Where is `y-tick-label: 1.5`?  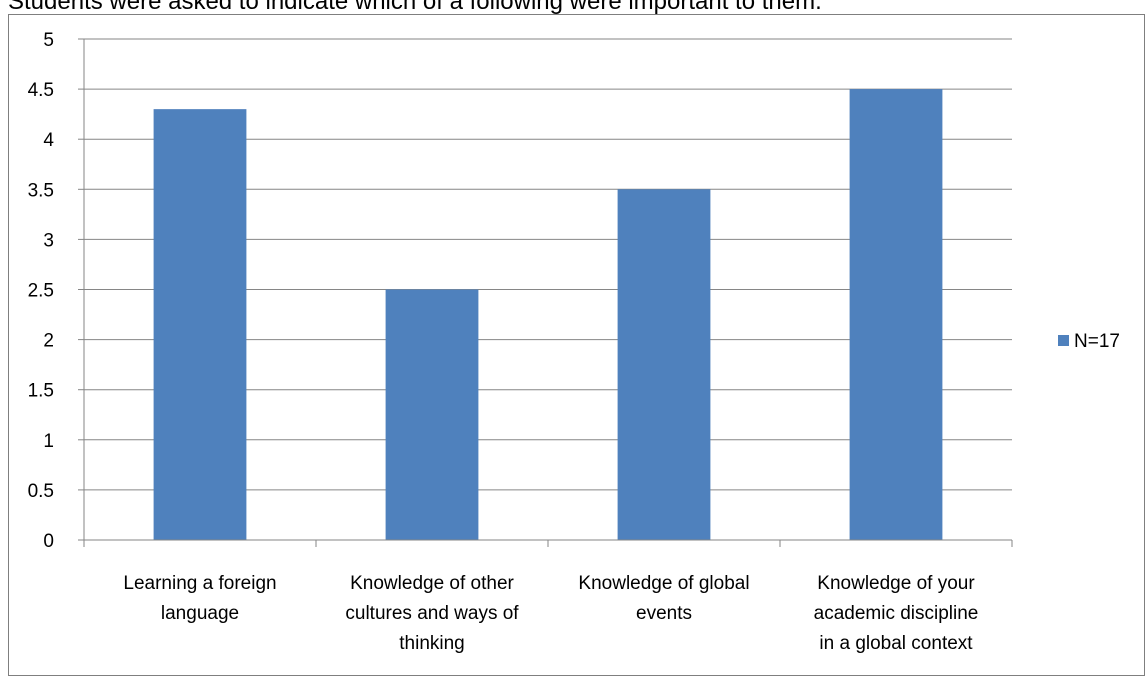 y-tick-label: 1.5 is located at coordinates (41, 391).